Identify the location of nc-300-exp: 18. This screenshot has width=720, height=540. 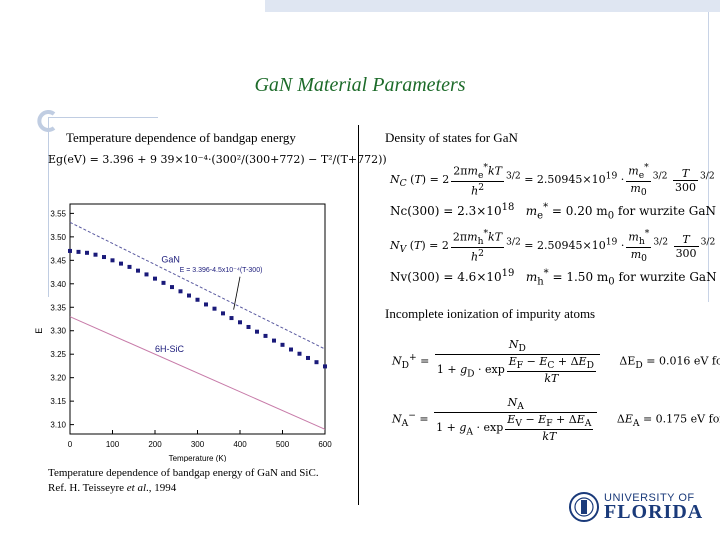
(508, 207).